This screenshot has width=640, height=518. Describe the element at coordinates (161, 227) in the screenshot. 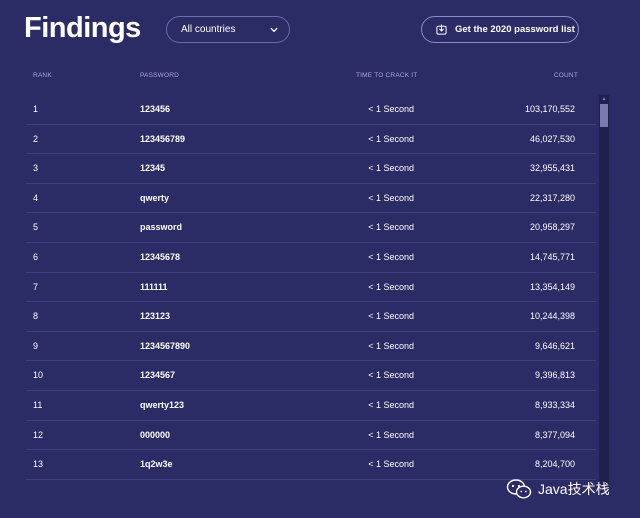

I see `cell-password: password` at that location.